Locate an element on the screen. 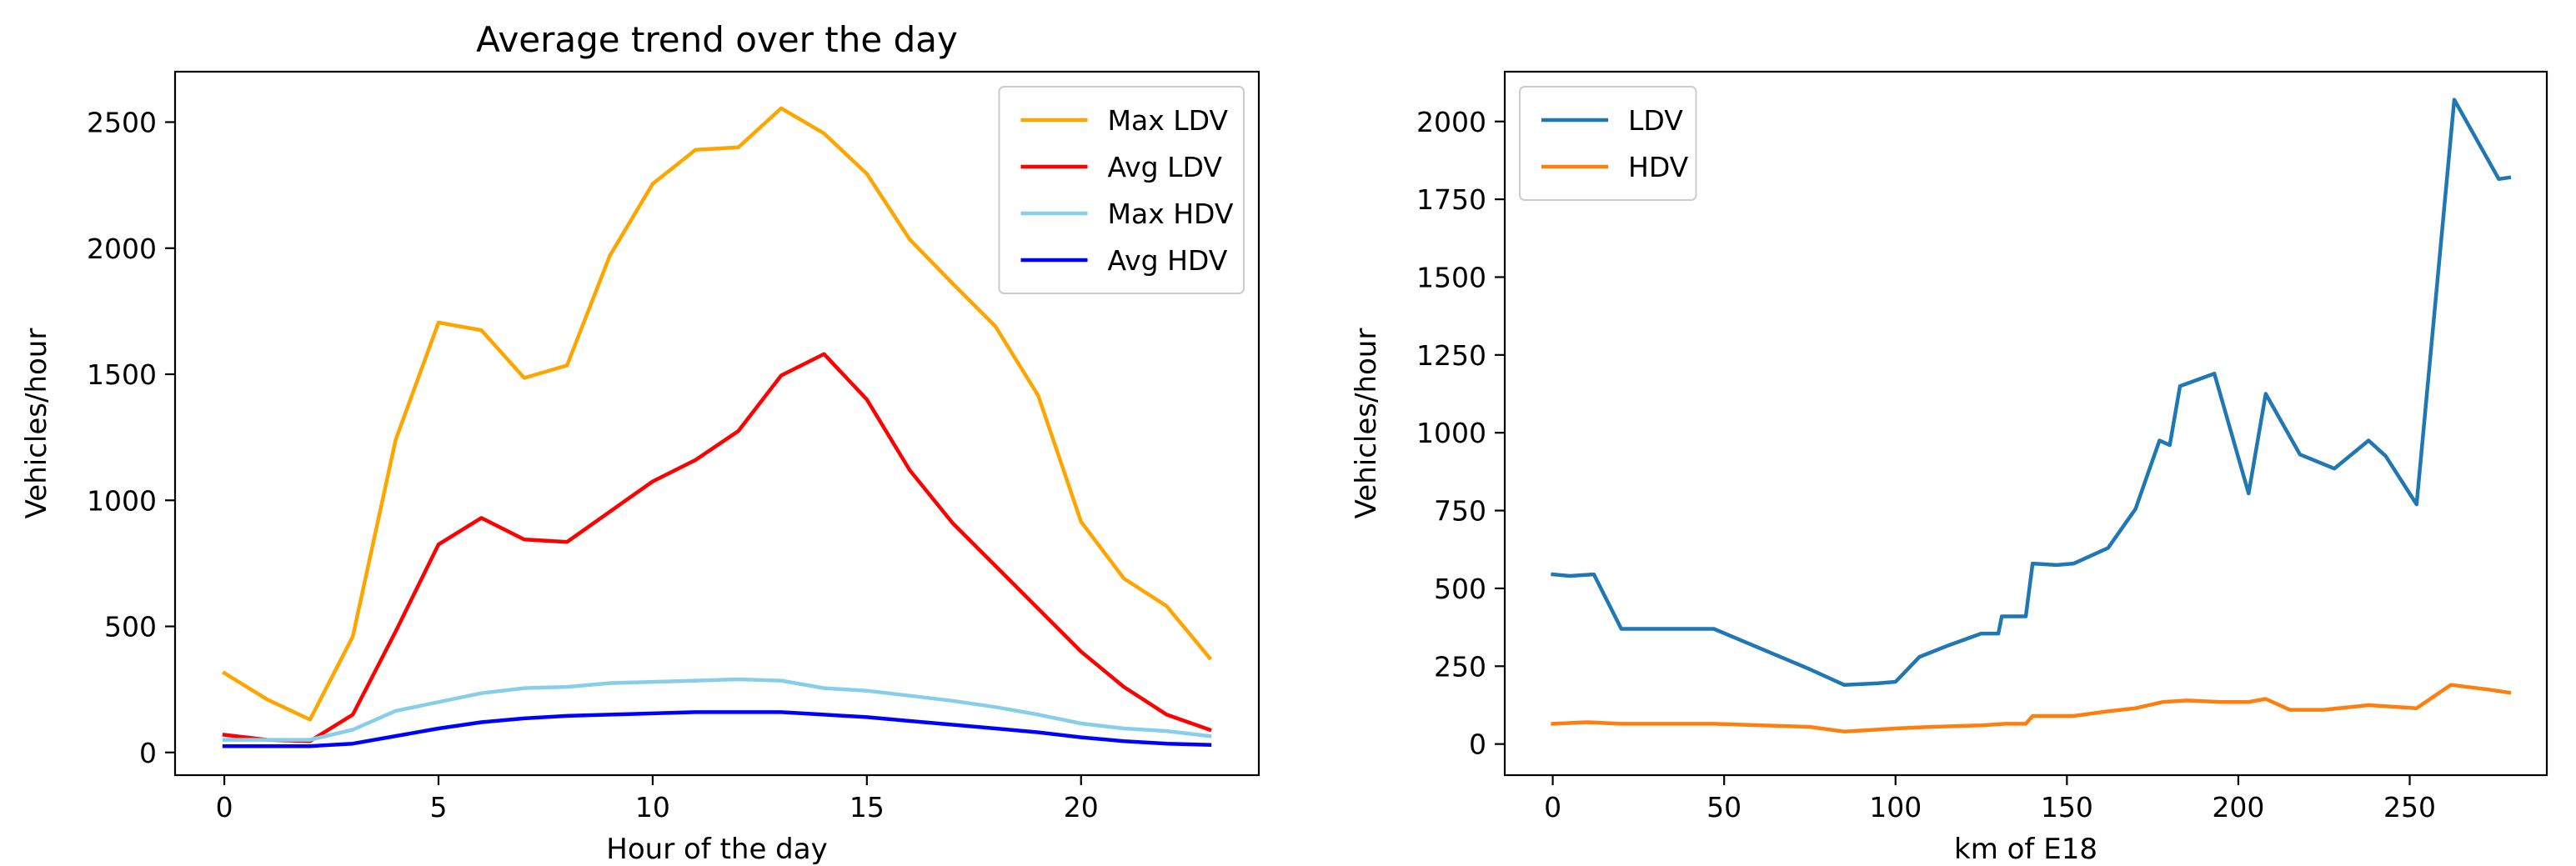 Image resolution: width=2576 pixels, height=866 pixels. series-line-avg-hdv is located at coordinates (717, 729).